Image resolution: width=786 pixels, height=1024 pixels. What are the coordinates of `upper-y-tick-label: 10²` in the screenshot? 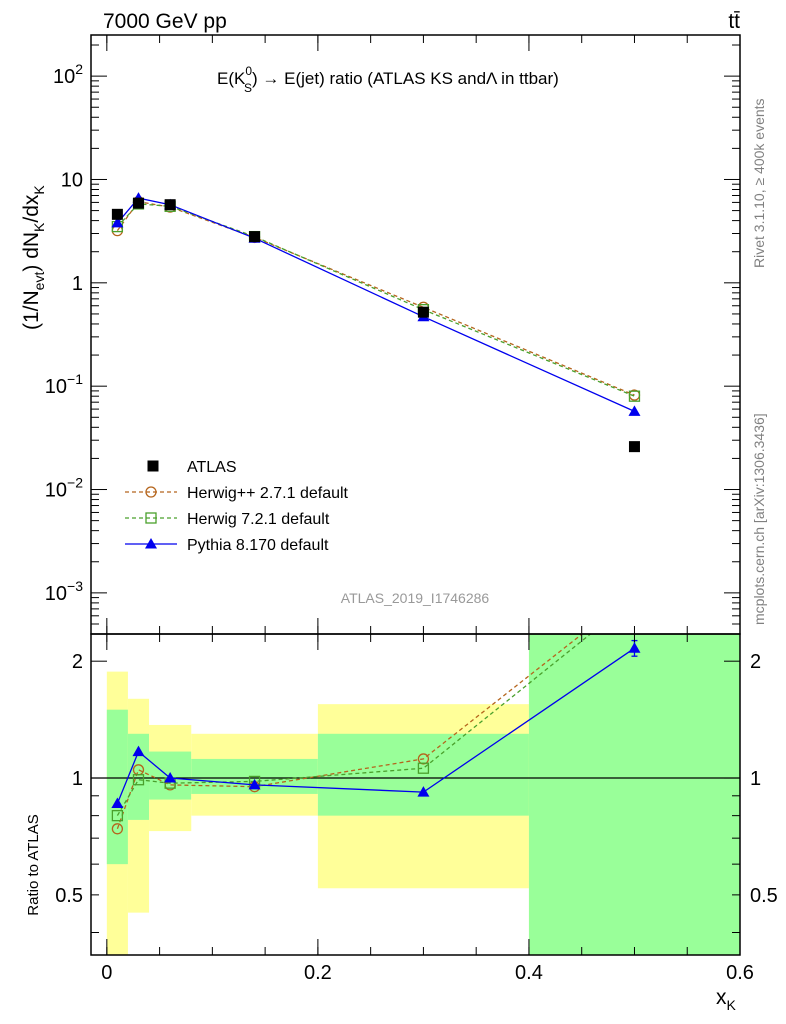 It's located at (68, 74).